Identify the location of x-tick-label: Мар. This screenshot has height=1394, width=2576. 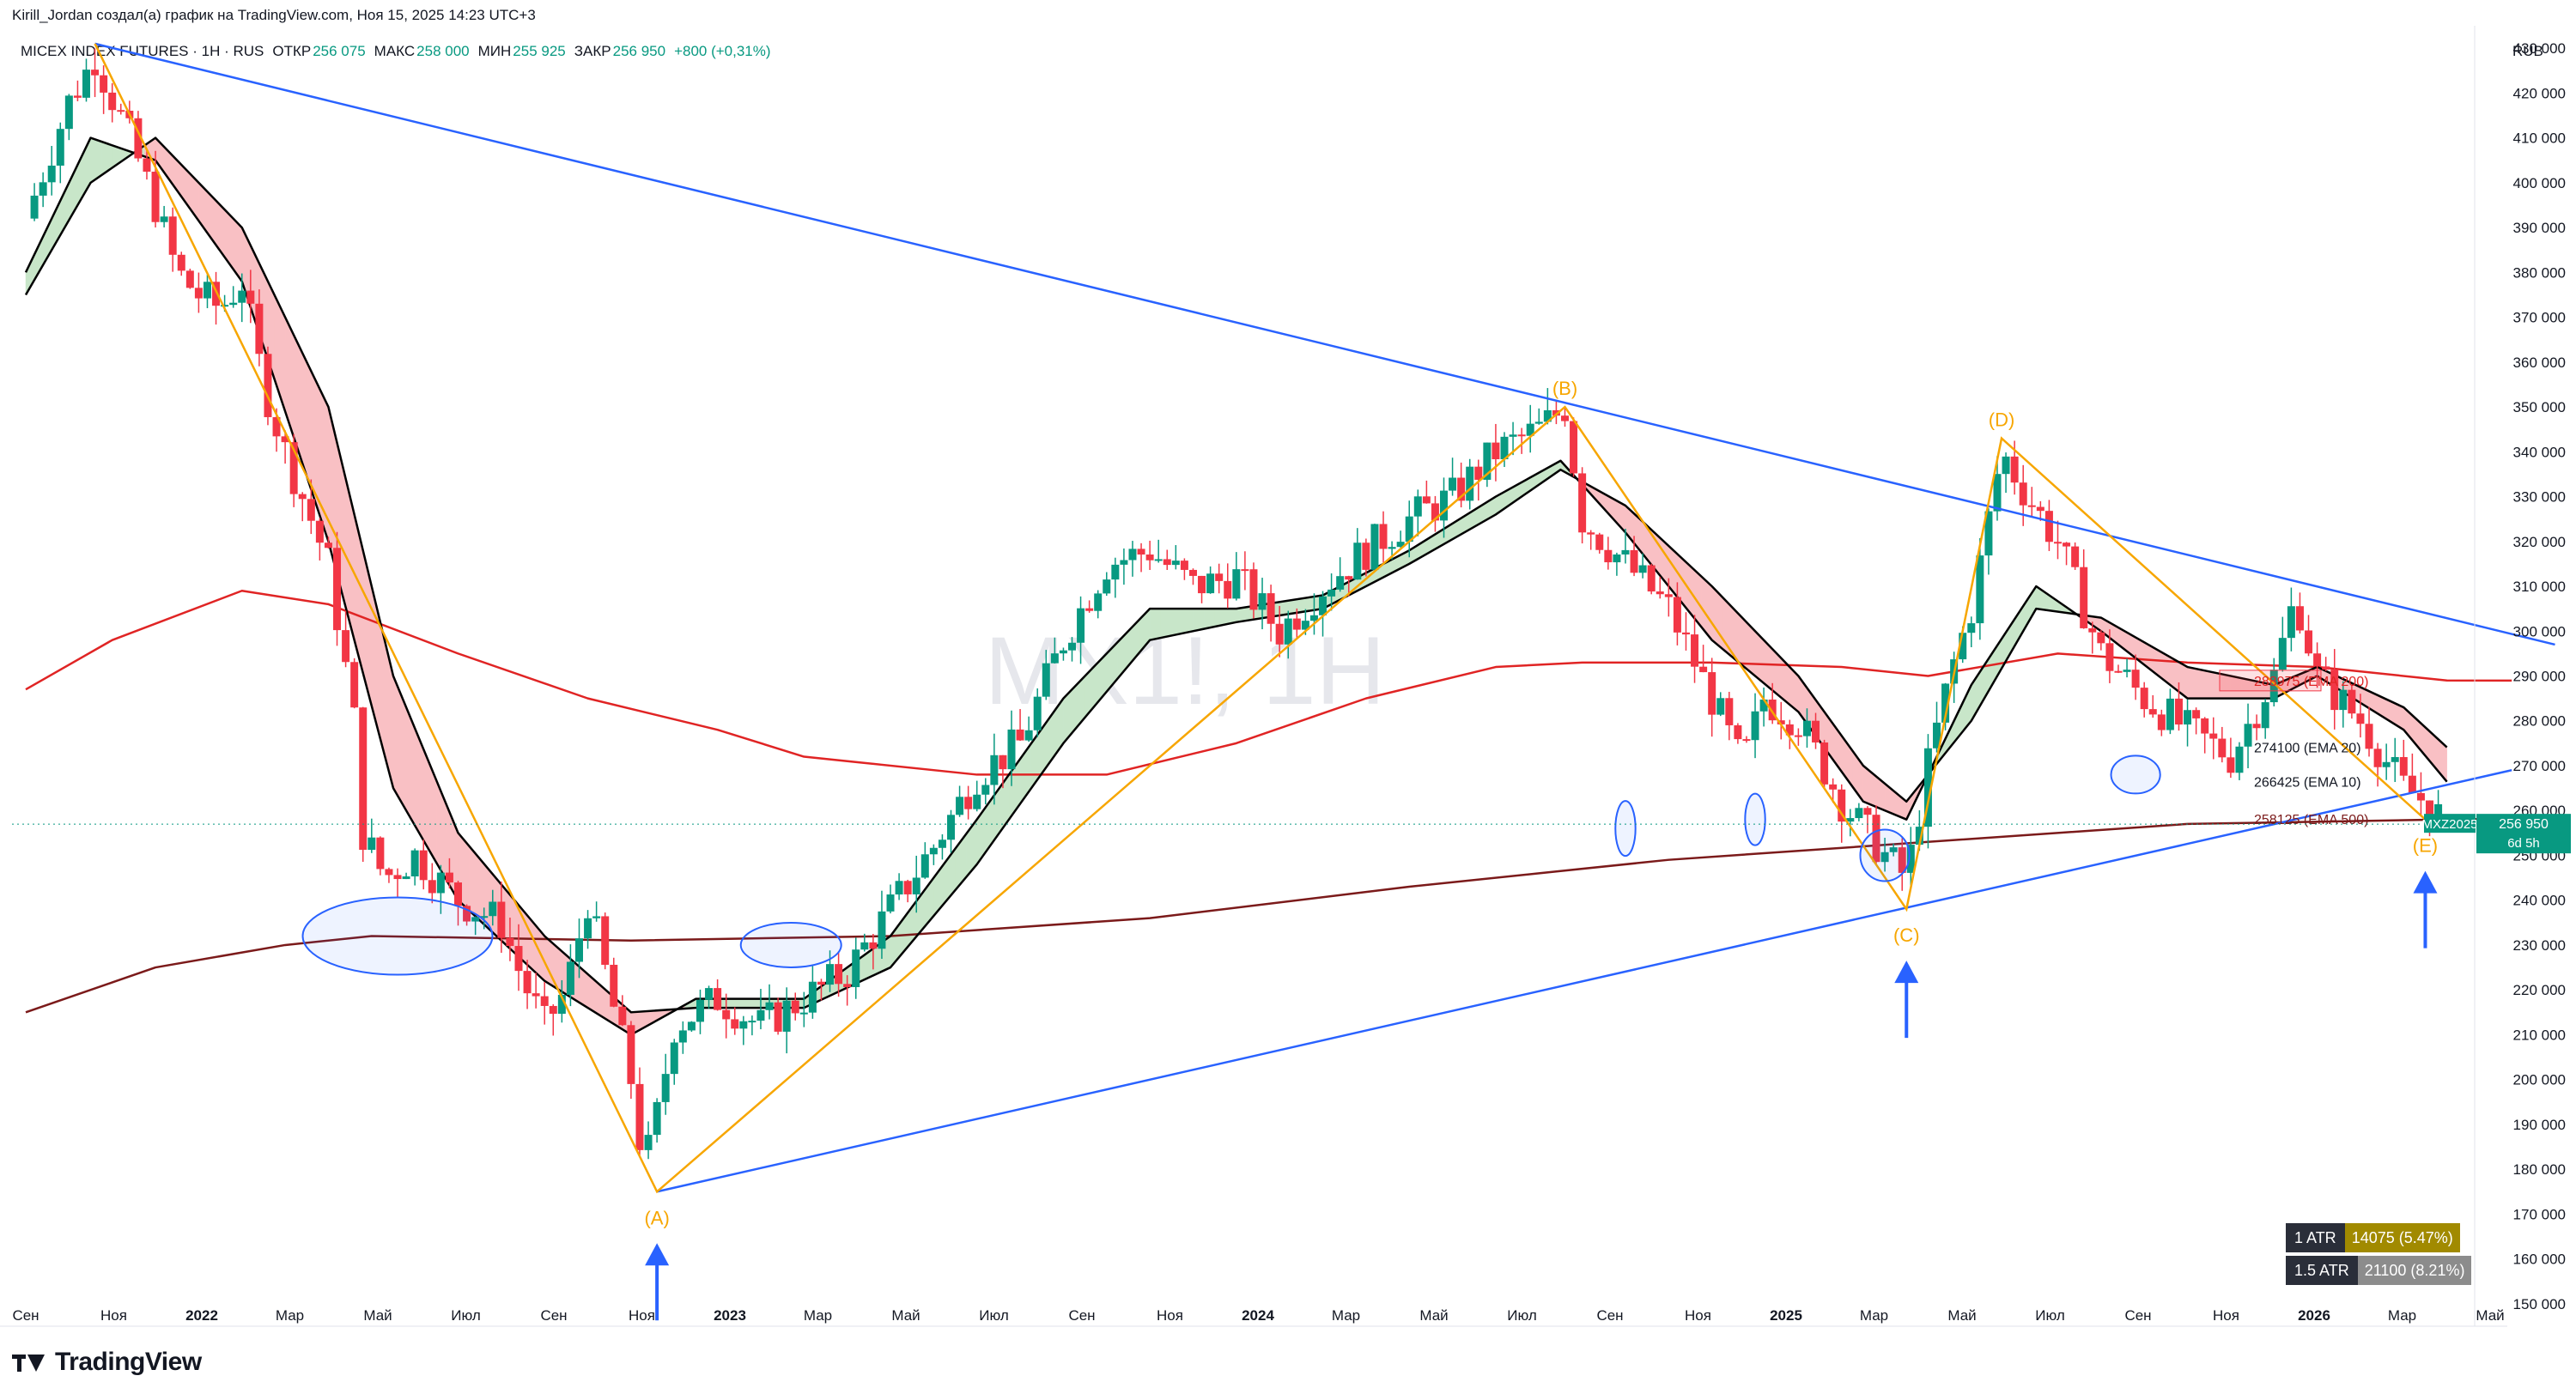
(1346, 1315).